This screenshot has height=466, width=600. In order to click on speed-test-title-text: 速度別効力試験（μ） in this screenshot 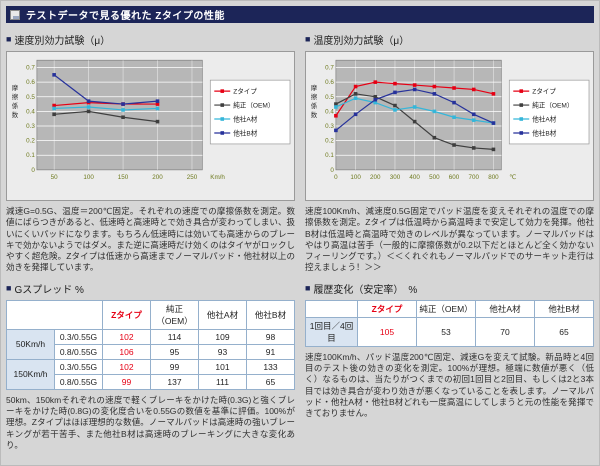, I will do `click(62, 41)`.